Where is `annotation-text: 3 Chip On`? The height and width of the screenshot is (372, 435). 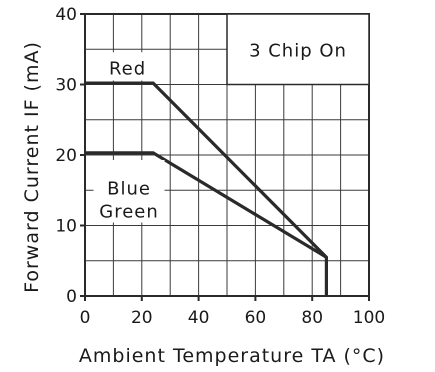
annotation-text: 3 Chip On is located at coordinates (298, 50).